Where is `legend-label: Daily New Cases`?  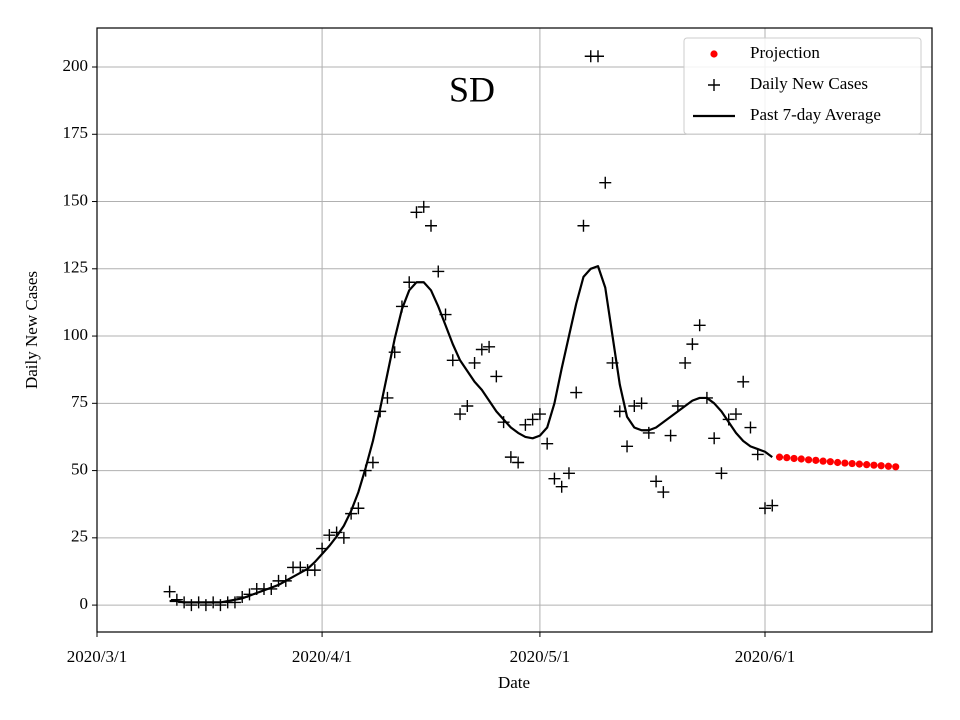 legend-label: Daily New Cases is located at coordinates (809, 83).